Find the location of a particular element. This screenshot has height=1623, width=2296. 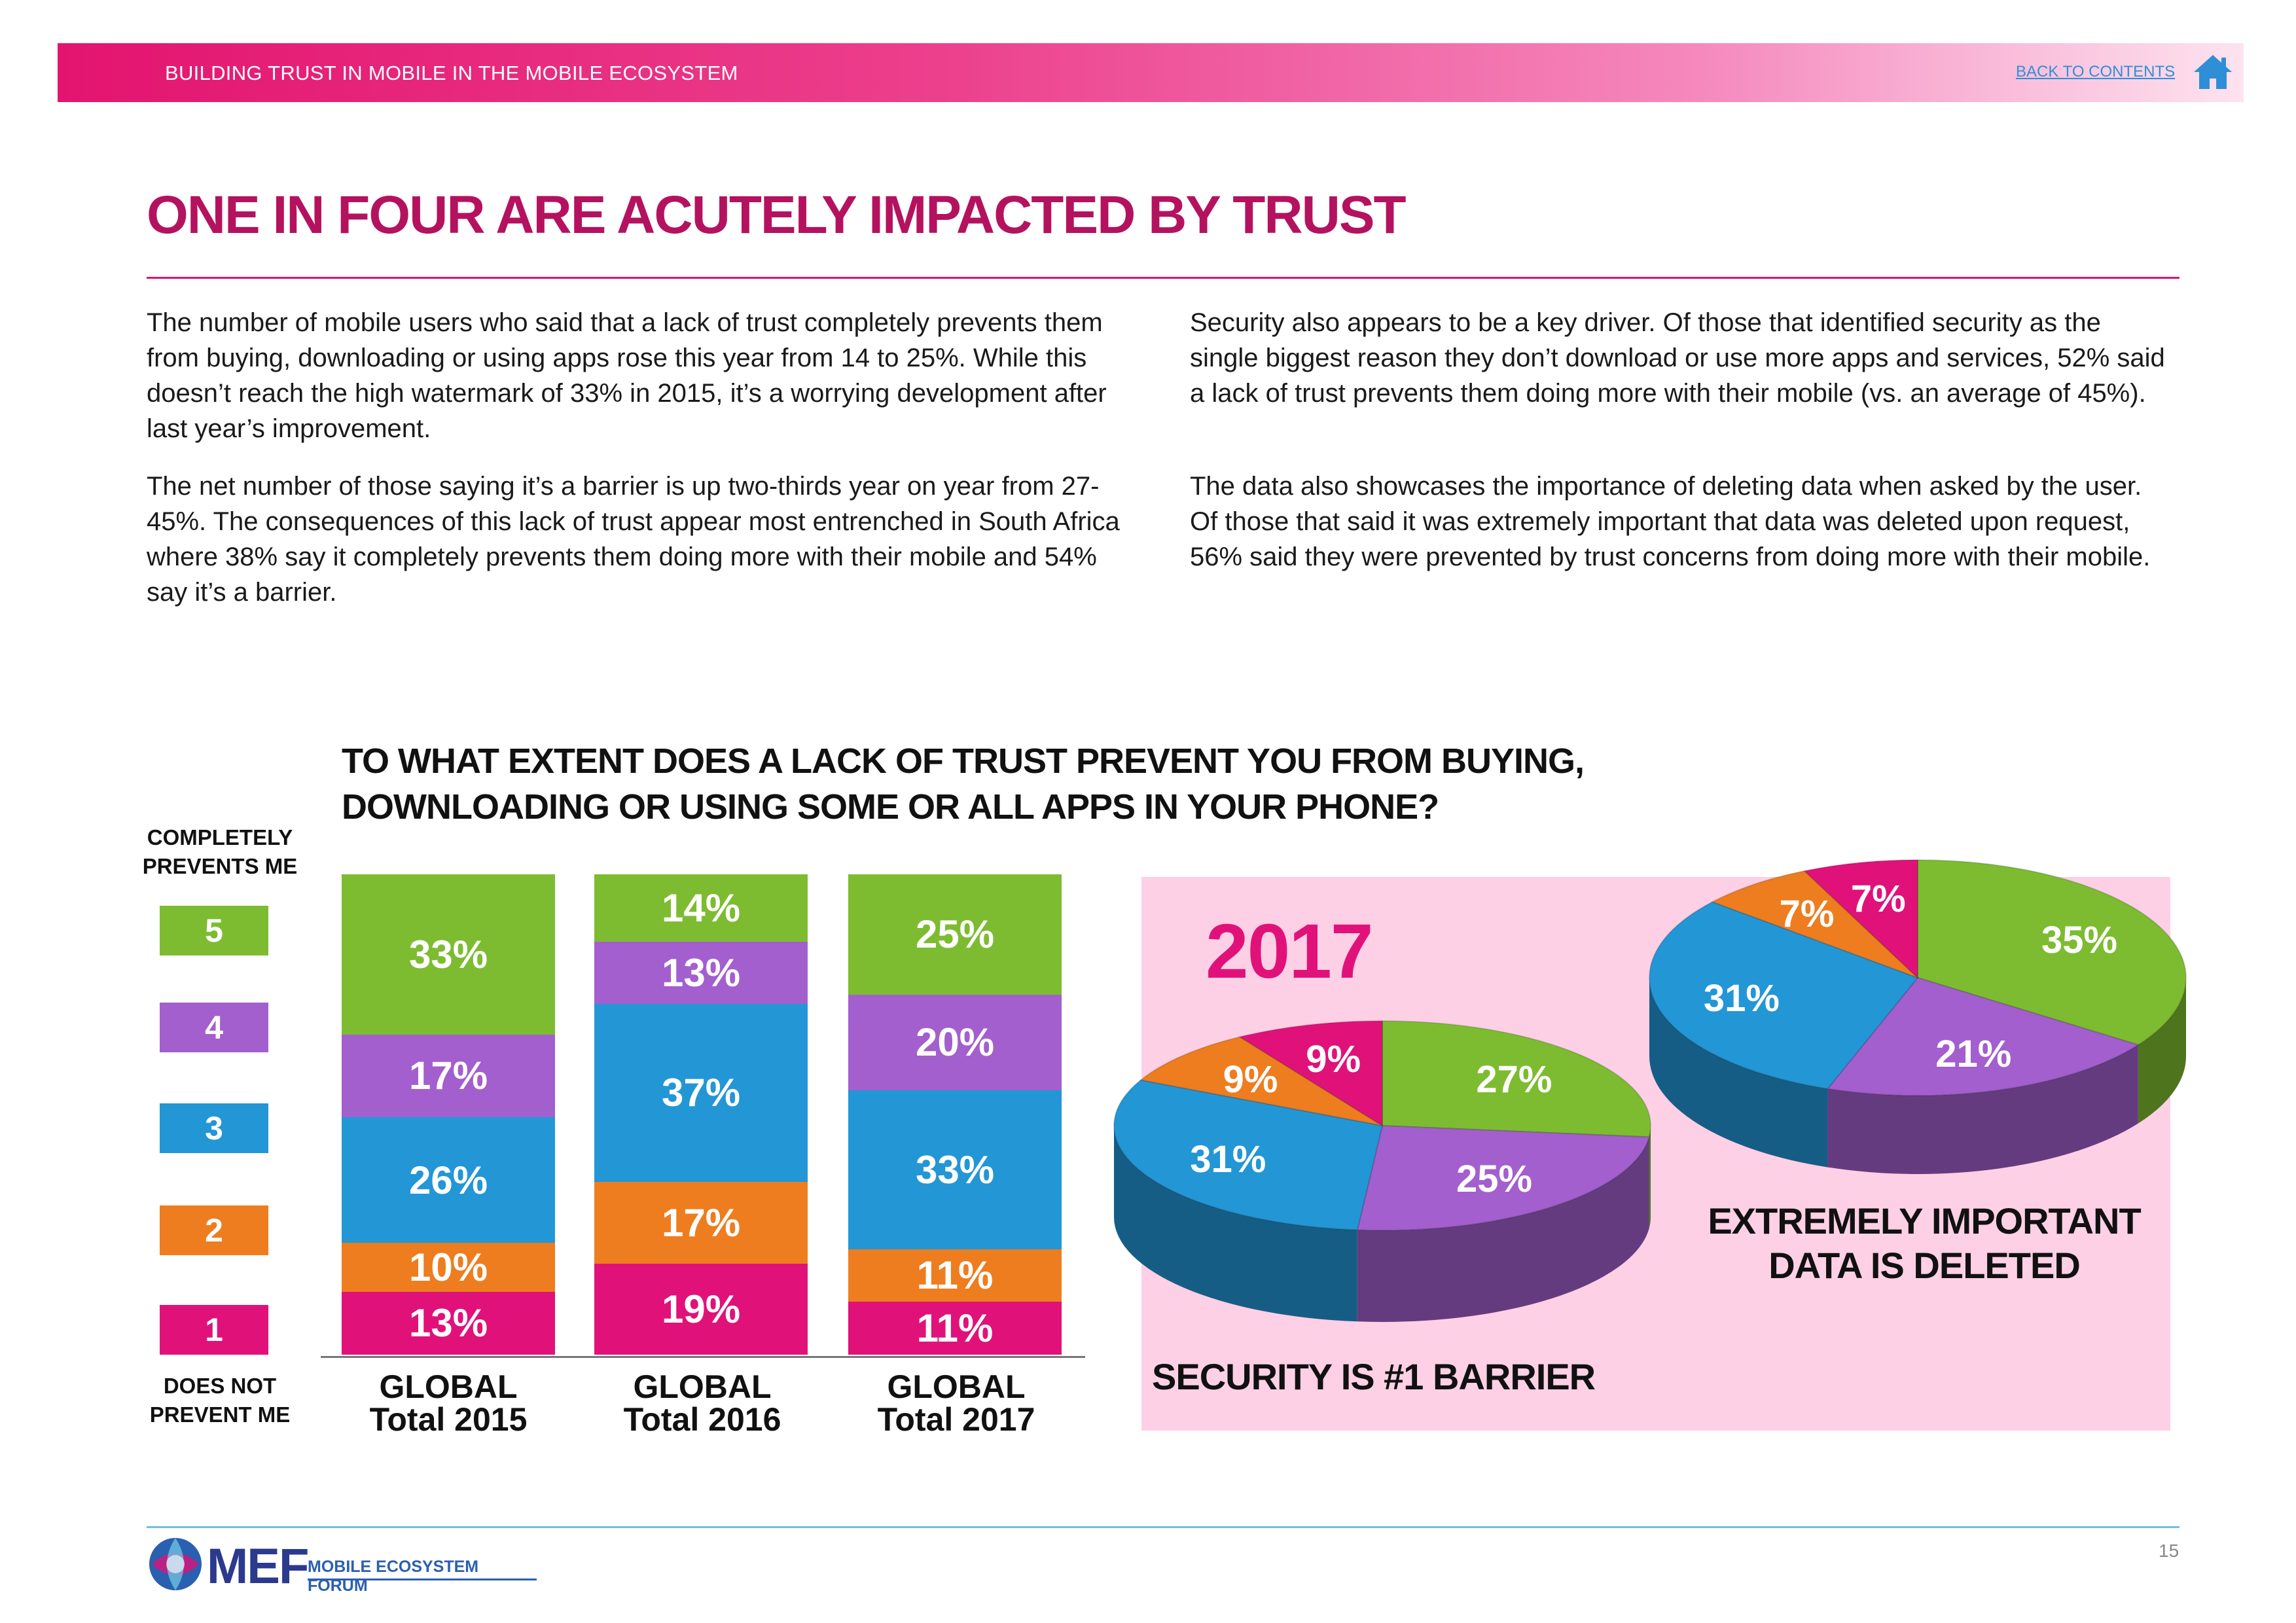

pie-year-label: 2017 is located at coordinates (1290, 952).